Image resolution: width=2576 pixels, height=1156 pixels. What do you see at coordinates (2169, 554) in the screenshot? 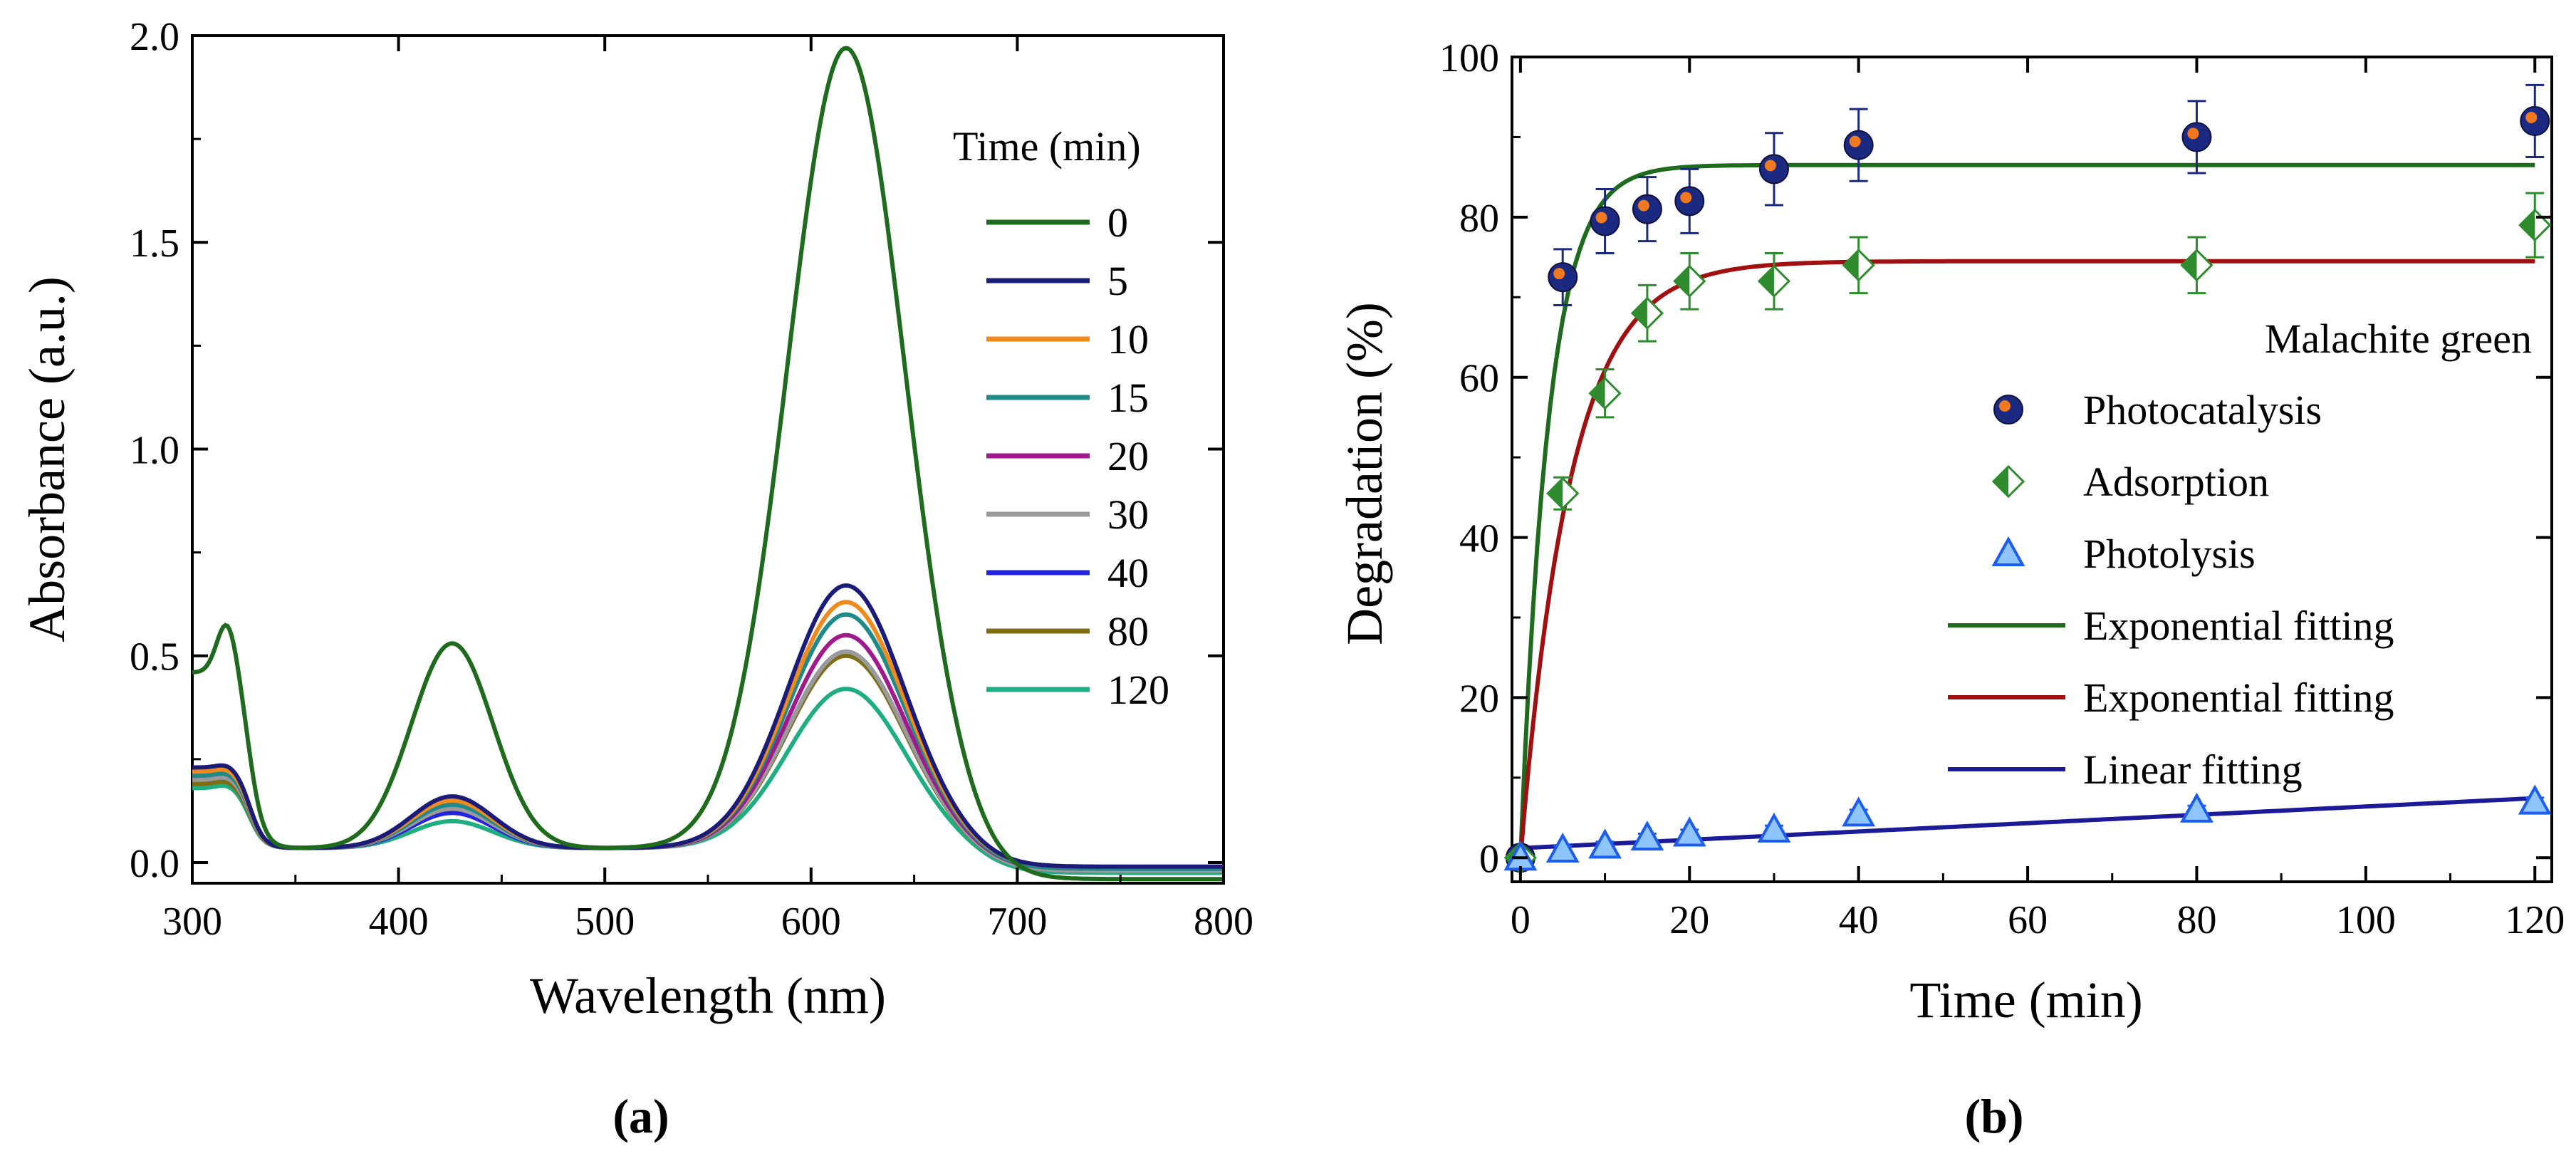
I see `panel-b-legend-label-2: Photolysis` at bounding box center [2169, 554].